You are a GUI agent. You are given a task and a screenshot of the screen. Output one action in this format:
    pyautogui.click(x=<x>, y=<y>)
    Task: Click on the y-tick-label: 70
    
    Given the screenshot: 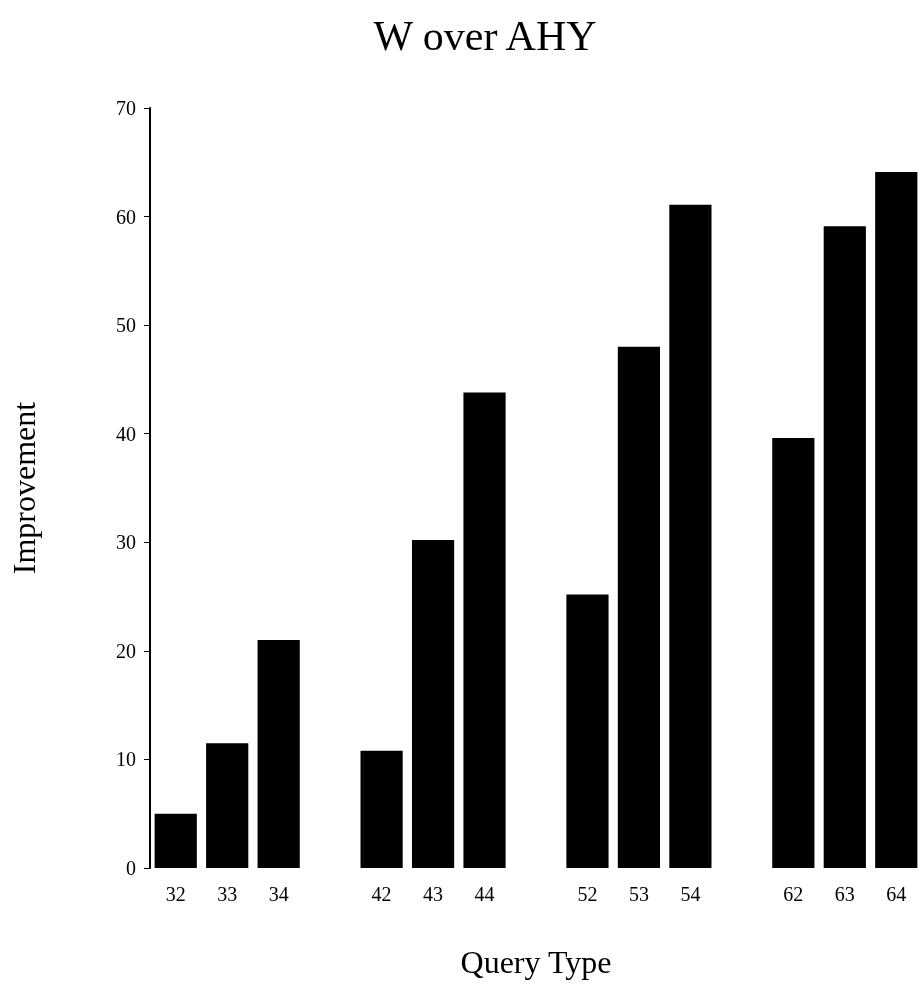 What is the action you would take?
    pyautogui.click(x=126, y=108)
    